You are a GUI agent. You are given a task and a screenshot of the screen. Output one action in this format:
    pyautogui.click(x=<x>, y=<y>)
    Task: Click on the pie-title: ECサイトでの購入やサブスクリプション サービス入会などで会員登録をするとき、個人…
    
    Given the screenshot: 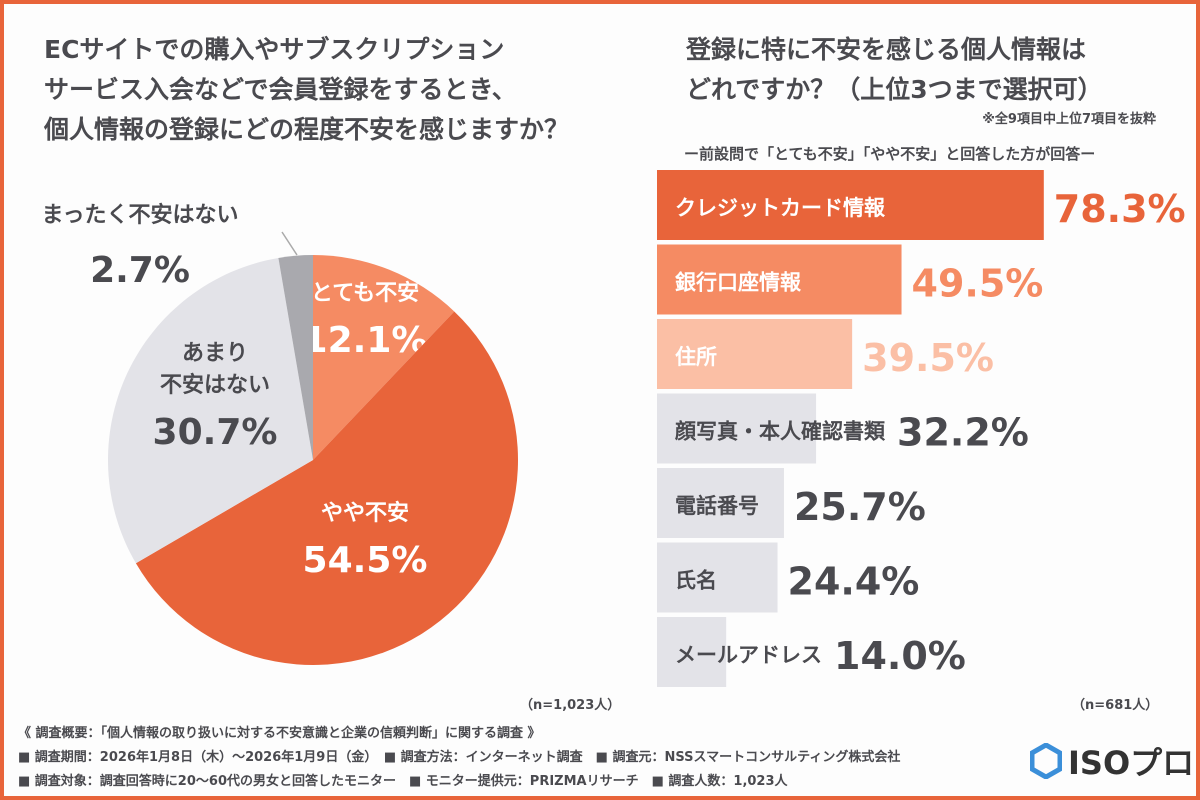 What is the action you would take?
    pyautogui.click(x=344, y=90)
    